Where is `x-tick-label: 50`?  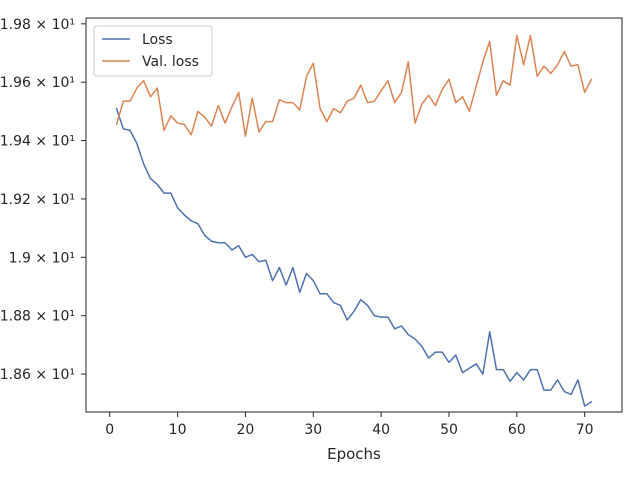 x-tick-label: 50 is located at coordinates (449, 430).